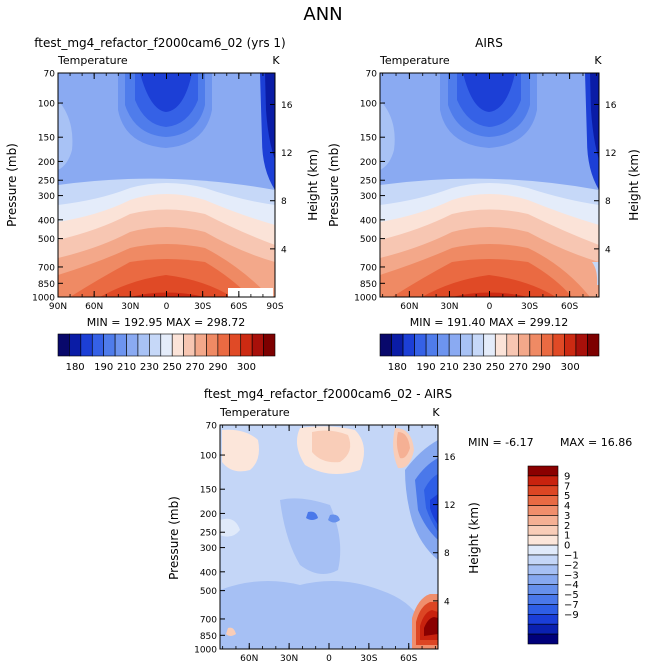 The height and width of the screenshot is (671, 647). What do you see at coordinates (571, 605) in the screenshot?
I see `colorbar-label: −7` at bounding box center [571, 605].